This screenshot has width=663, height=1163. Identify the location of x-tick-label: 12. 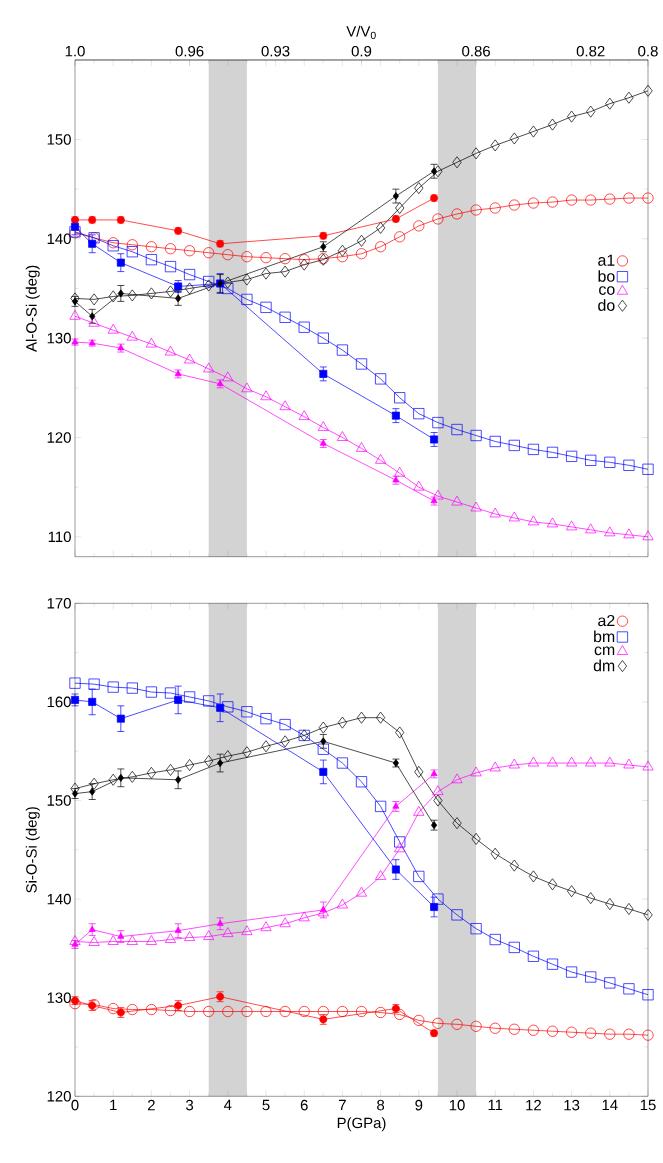
(533, 1105).